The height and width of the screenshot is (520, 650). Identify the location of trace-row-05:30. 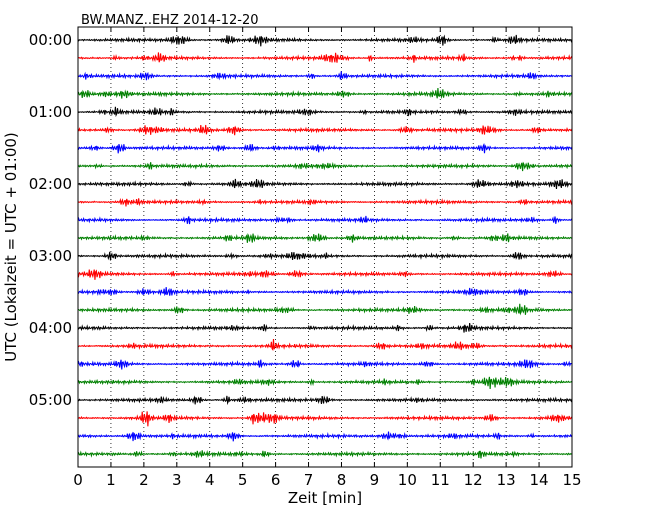
(325, 436).